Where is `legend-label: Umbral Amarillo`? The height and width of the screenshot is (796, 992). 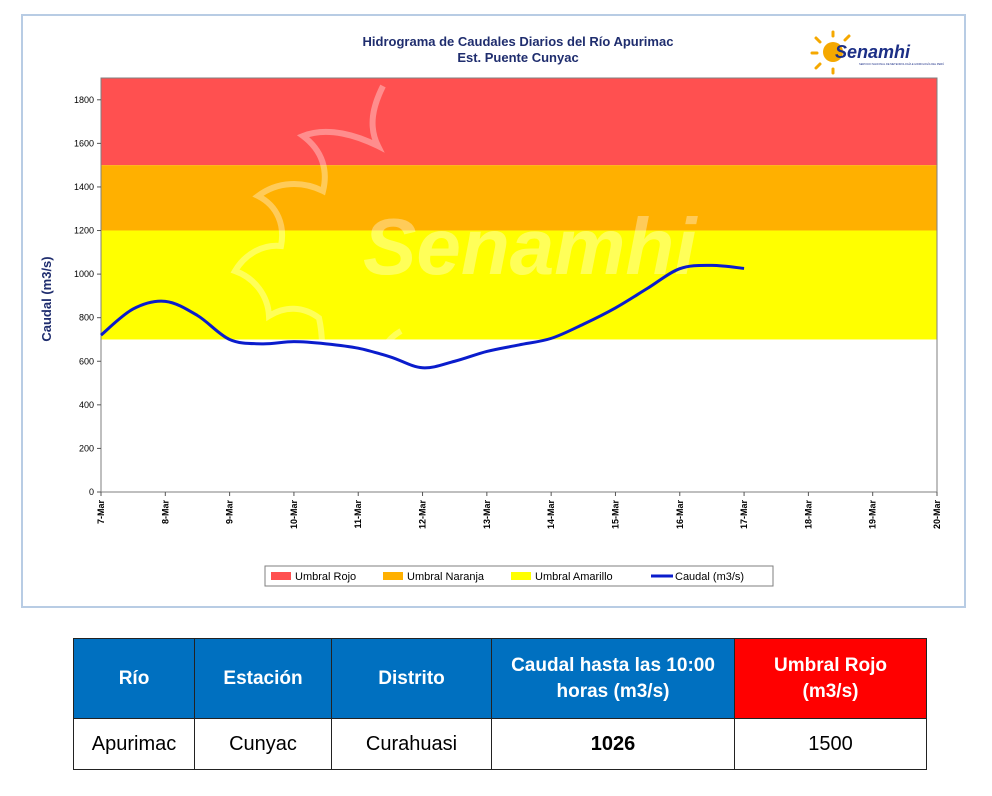
legend-label: Umbral Amarillo is located at coordinates (574, 577).